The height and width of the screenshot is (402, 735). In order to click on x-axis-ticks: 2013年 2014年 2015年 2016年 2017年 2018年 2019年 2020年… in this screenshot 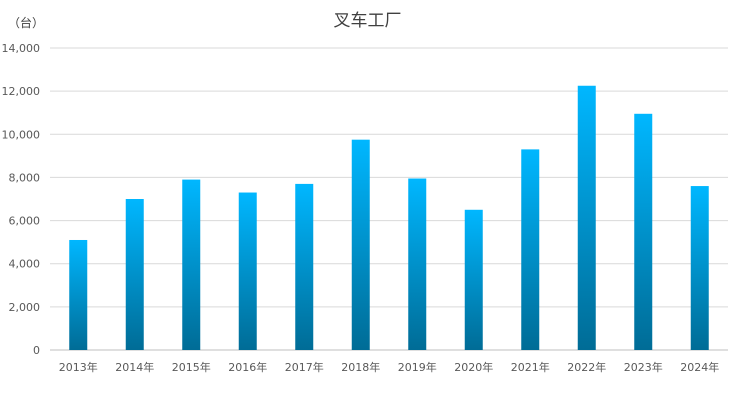, I will do `click(389, 367)`.